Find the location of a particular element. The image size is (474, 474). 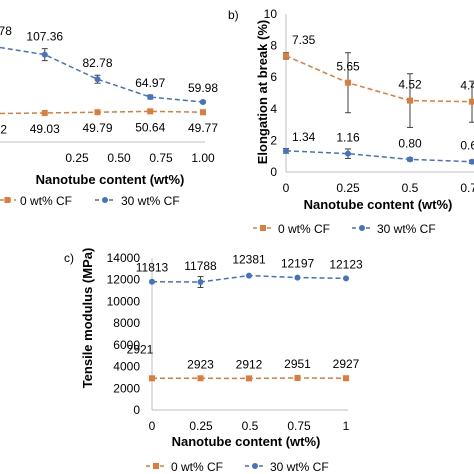

panel-b-series-0-line is located at coordinates (379, 79).